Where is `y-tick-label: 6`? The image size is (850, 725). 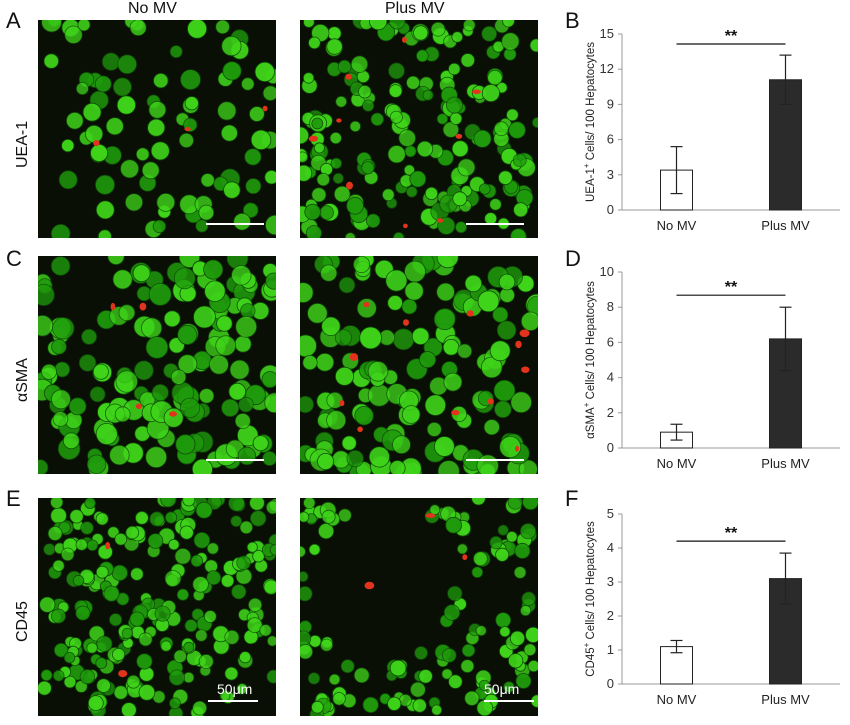
y-tick-label: 6 is located at coordinates (610, 139).